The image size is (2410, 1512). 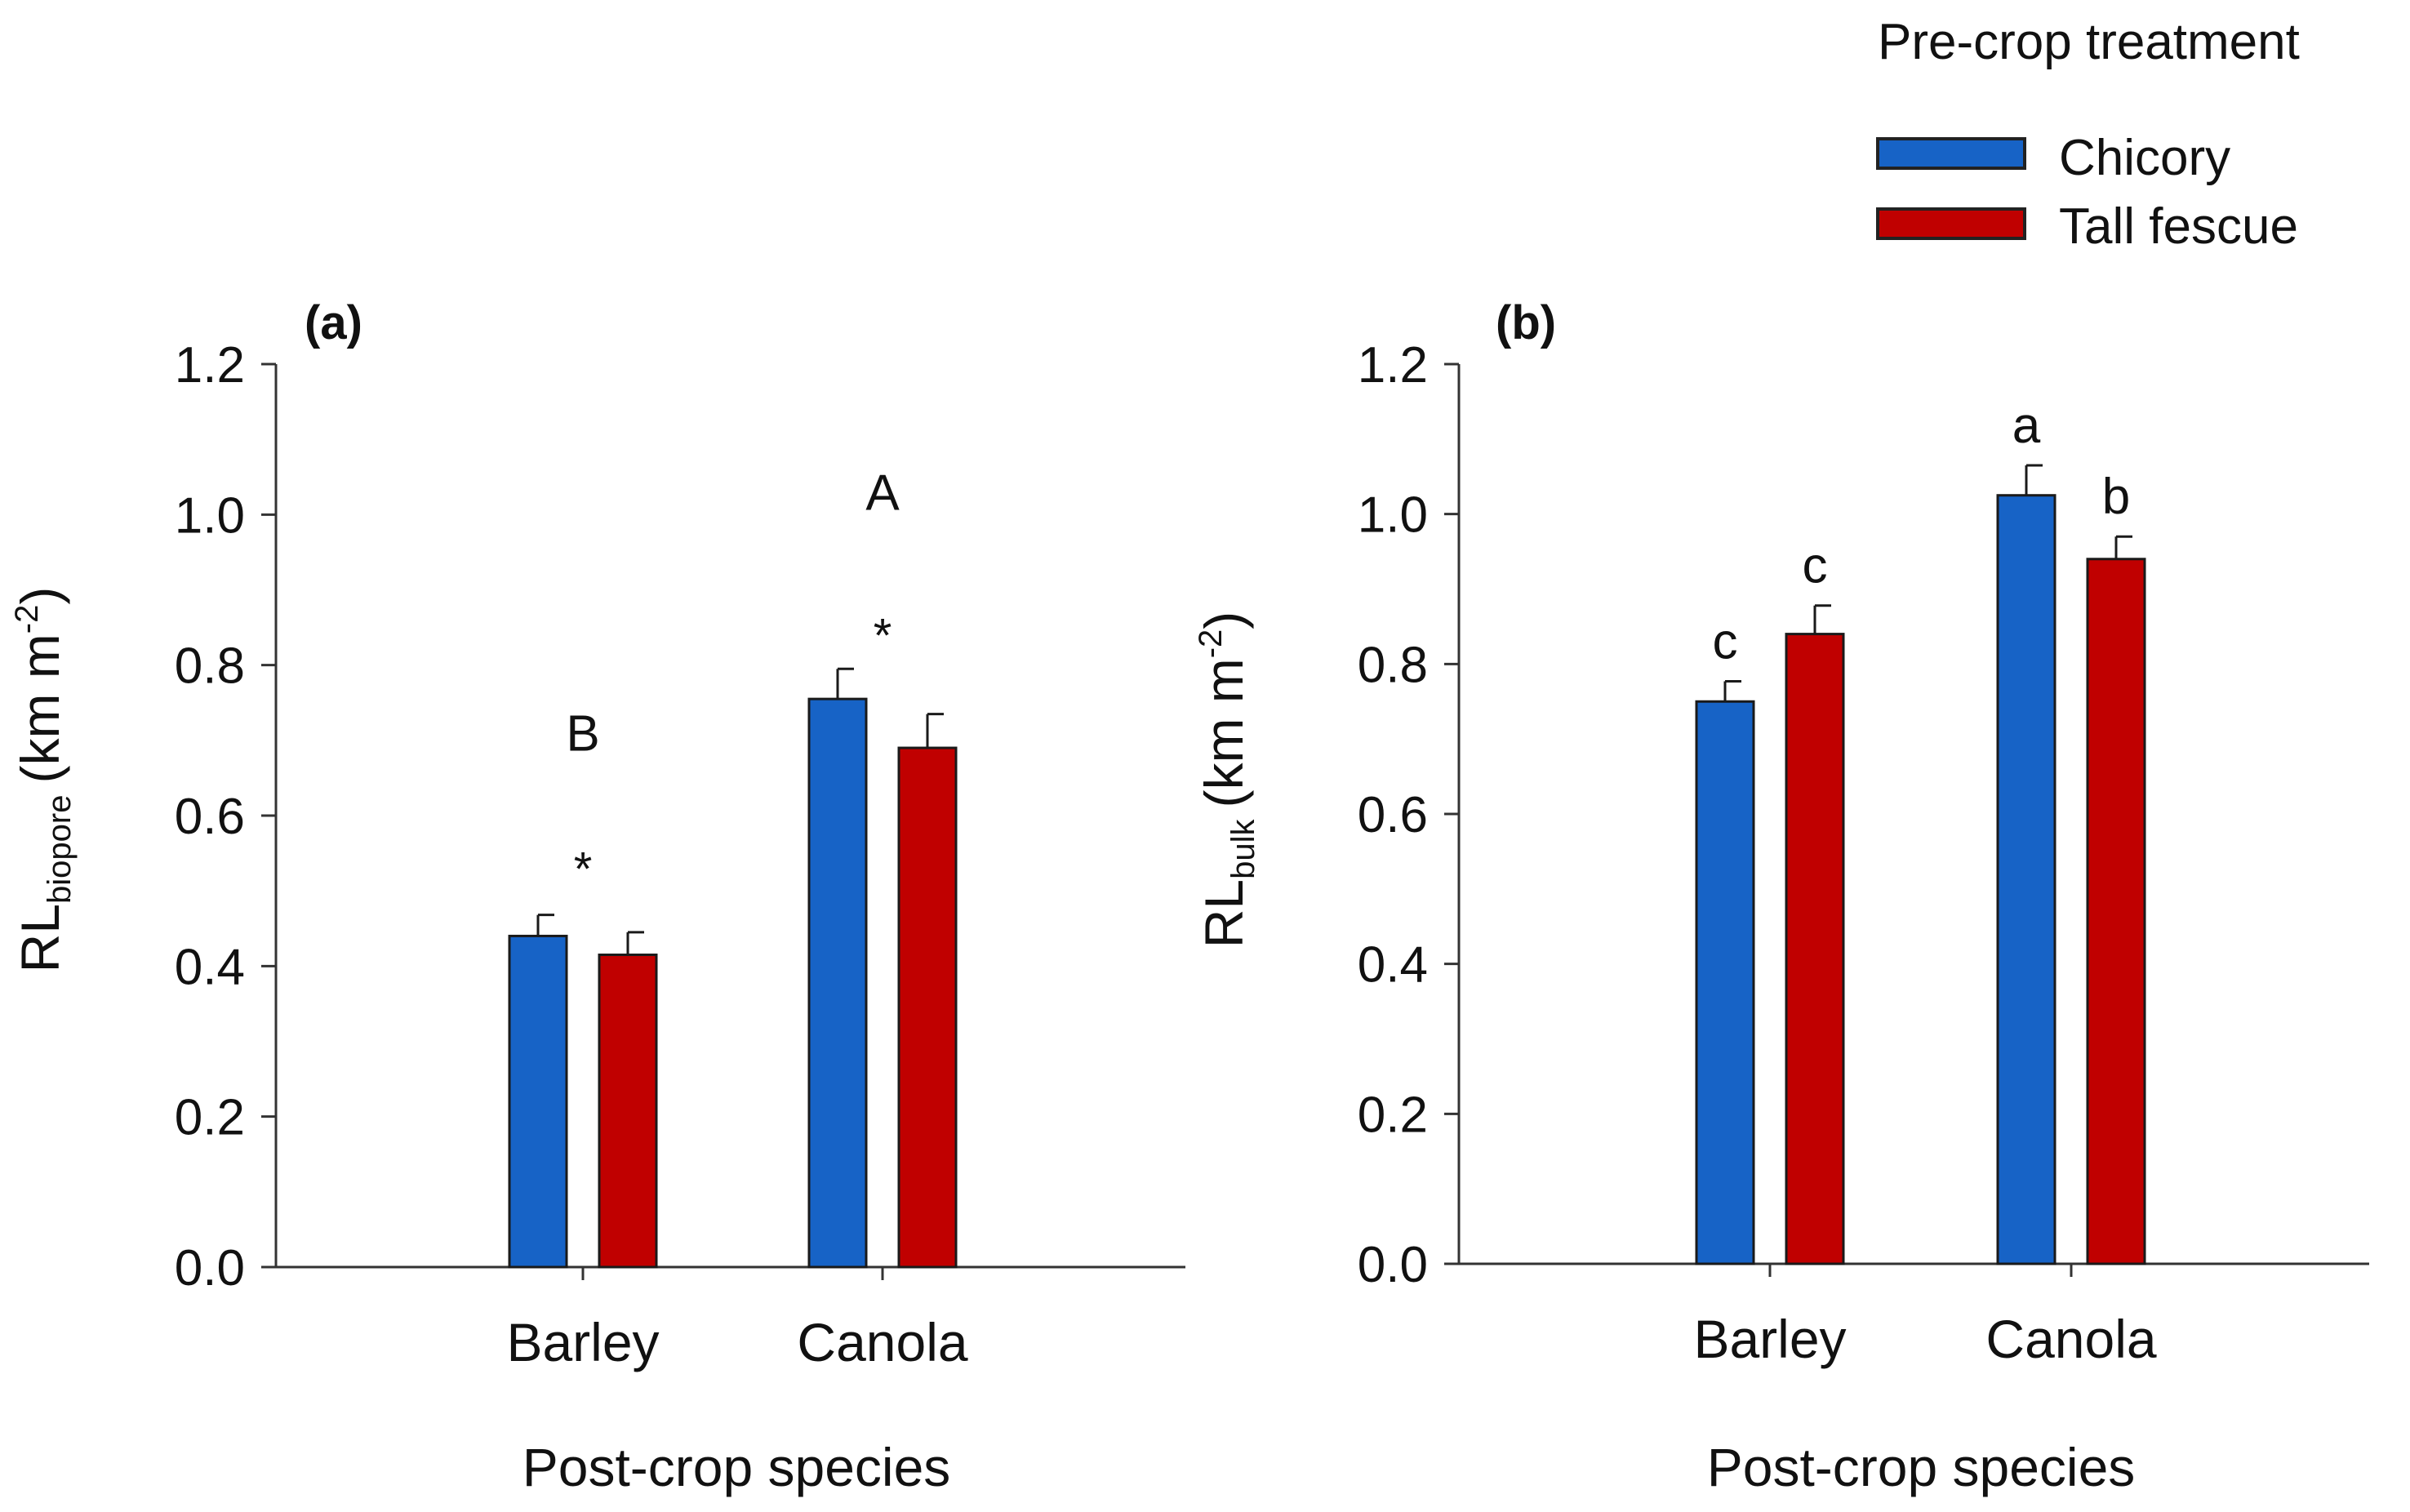 I want to click on panel-a-group-letter: A, so click(x=882, y=494).